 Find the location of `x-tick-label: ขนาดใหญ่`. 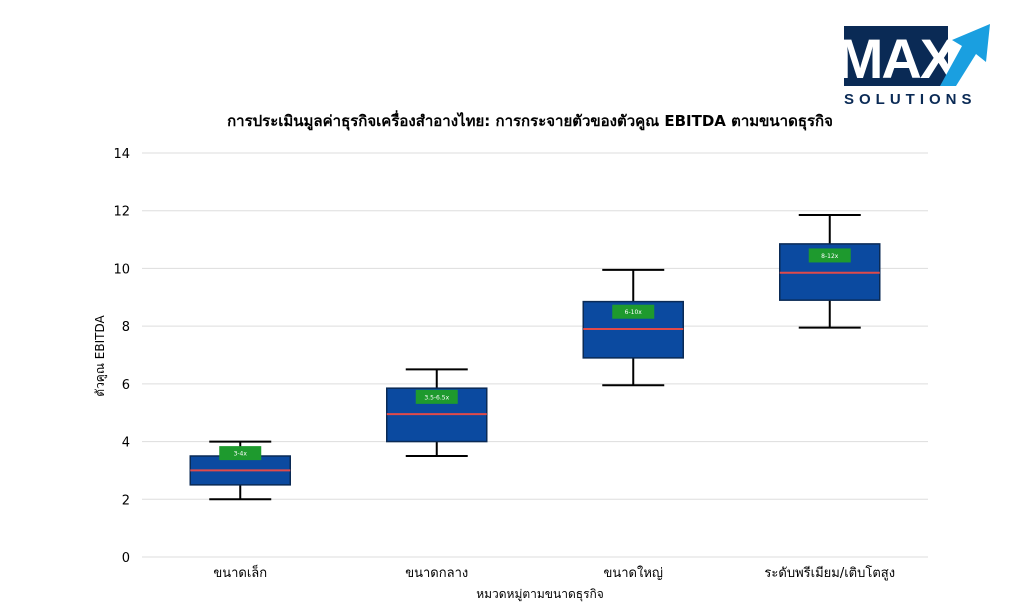

x-tick-label: ขนาดใหญ่ is located at coordinates (633, 573).